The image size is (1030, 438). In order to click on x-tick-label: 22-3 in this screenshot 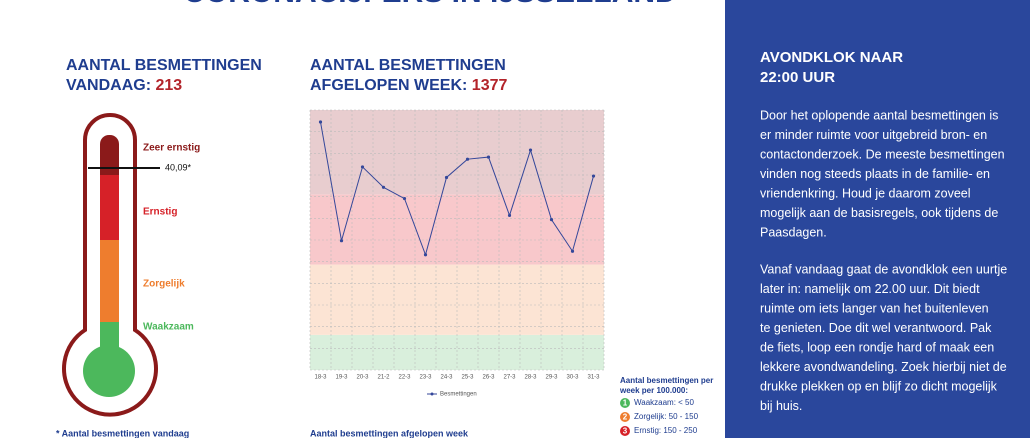, I will do `click(404, 378)`.